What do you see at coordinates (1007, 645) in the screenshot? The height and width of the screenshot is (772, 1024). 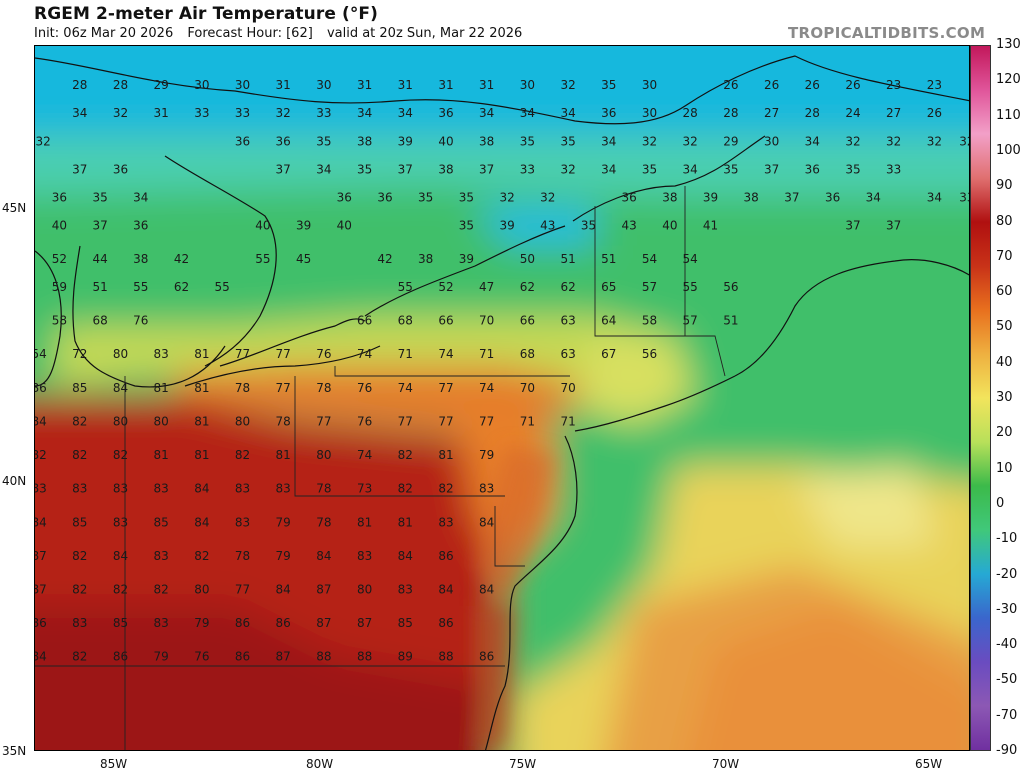 I see `colorbar-label: -40` at bounding box center [1007, 645].